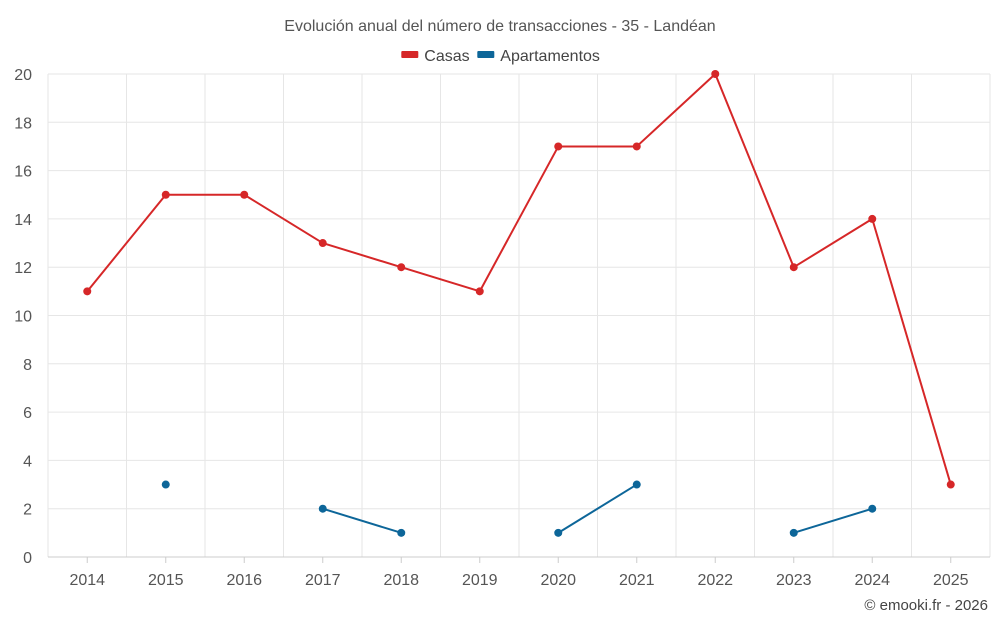 The width and height of the screenshot is (1000, 625). Describe the element at coordinates (244, 580) in the screenshot. I see `x-tick-label: 2016` at that location.